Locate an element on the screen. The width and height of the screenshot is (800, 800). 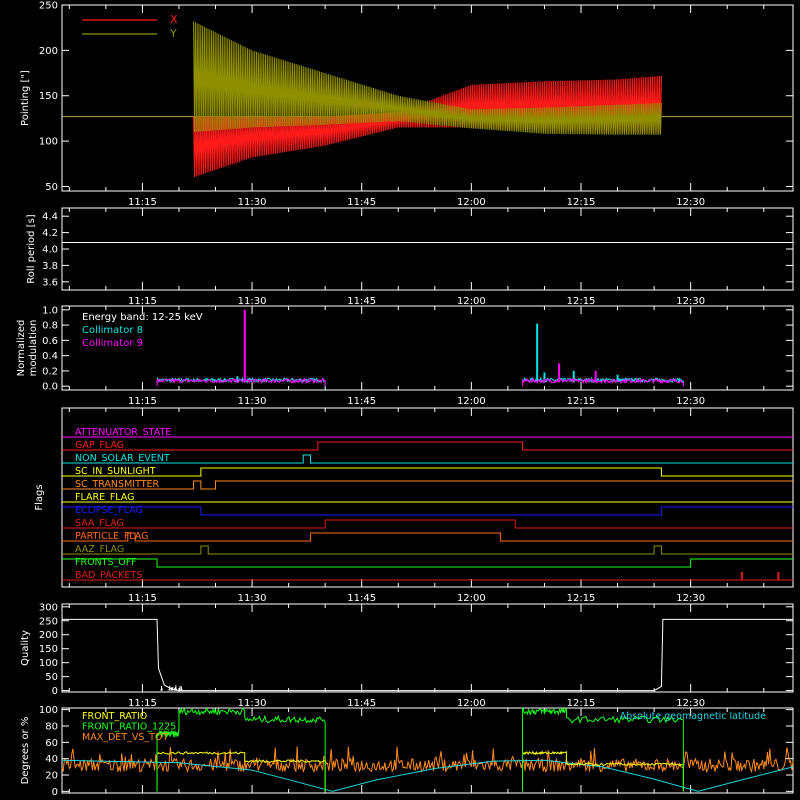
roll-x-tick-label: 11:45 is located at coordinates (361, 301).